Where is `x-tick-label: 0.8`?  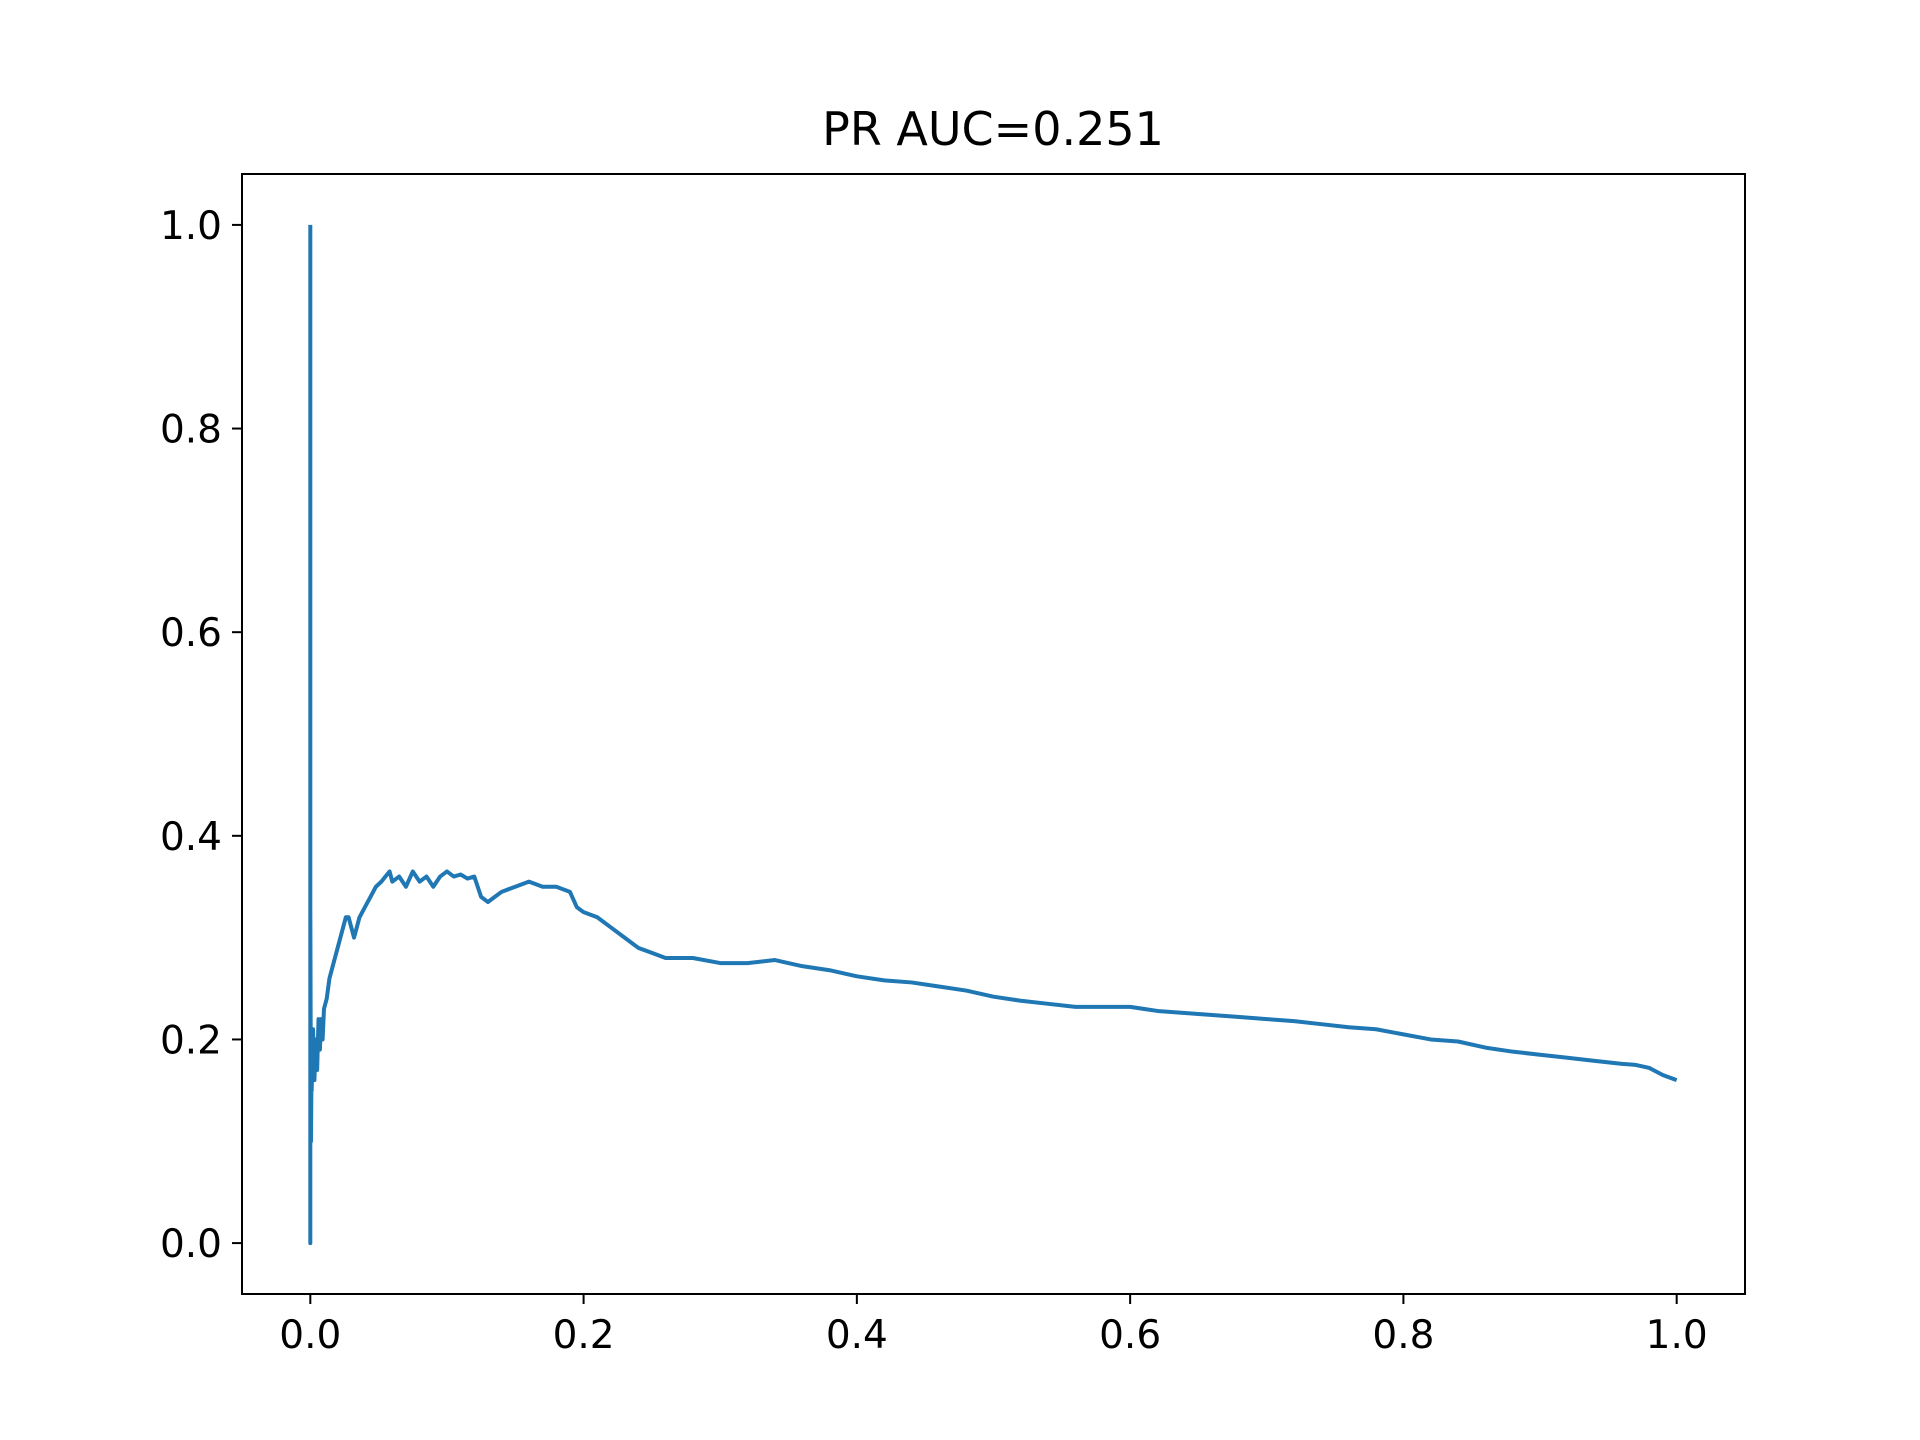 x-tick-label: 0.8 is located at coordinates (1403, 1335).